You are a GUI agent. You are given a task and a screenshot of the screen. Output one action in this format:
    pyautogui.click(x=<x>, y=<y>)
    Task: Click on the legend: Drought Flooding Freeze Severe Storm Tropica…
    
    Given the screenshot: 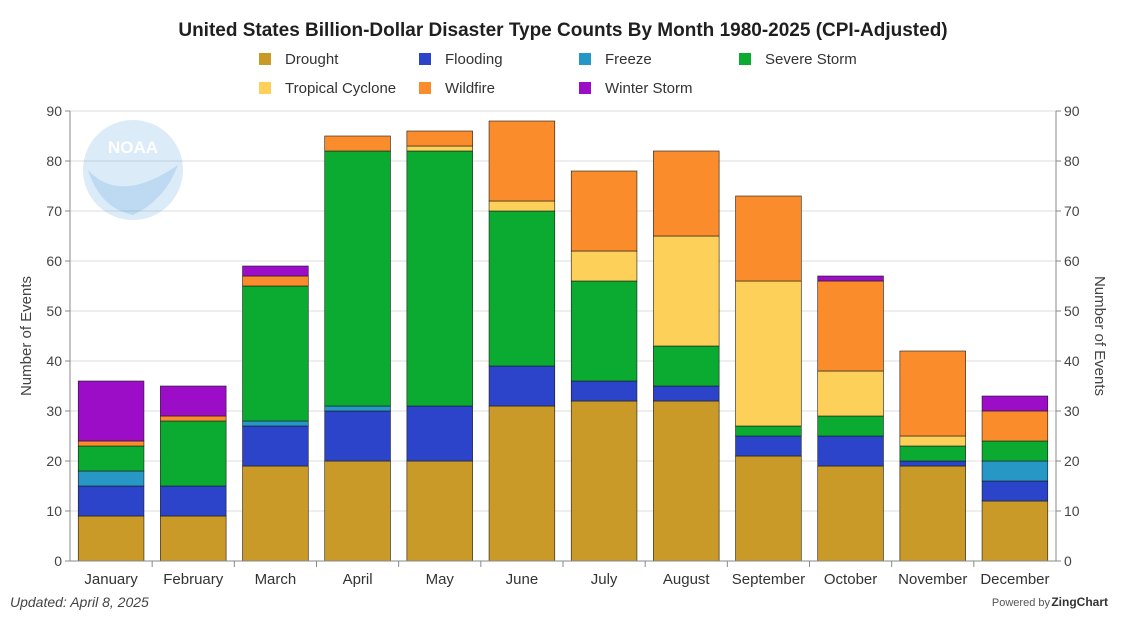 What is the action you would take?
    pyautogui.click(x=558, y=74)
    